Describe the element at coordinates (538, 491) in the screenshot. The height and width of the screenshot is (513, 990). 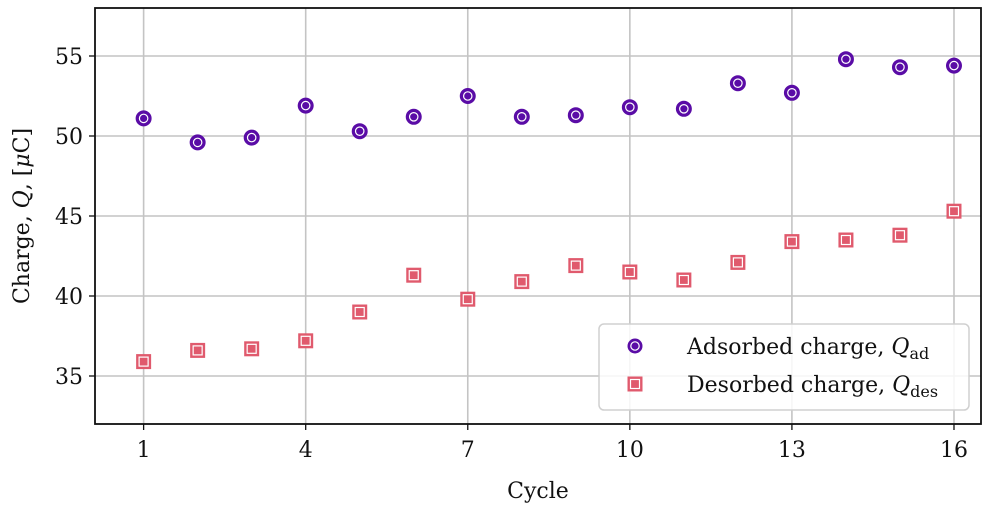
I see `x-axis-label: Cycle` at that location.